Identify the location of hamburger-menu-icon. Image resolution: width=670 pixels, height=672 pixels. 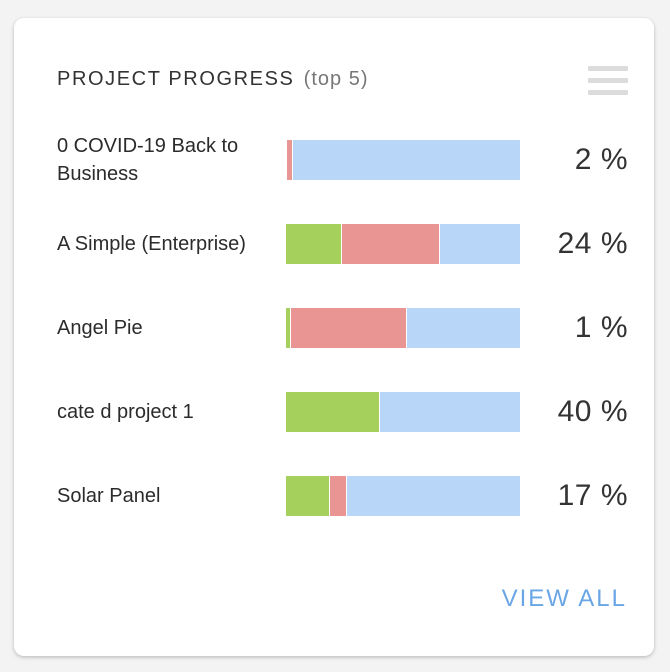
(608, 81).